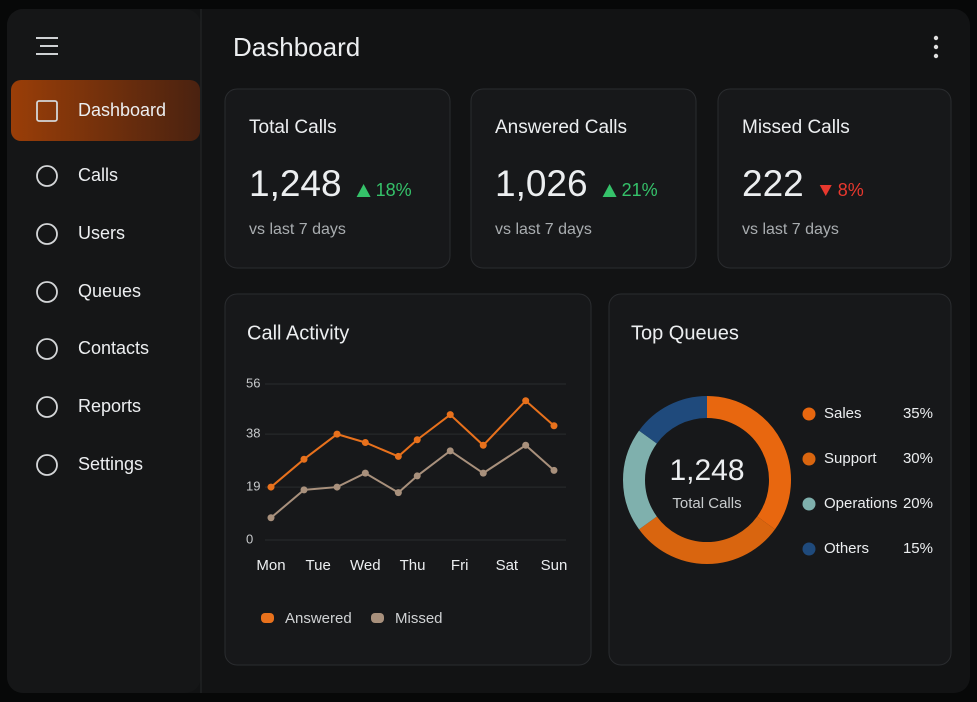  I want to click on x-tick-label: Fri, so click(460, 565).